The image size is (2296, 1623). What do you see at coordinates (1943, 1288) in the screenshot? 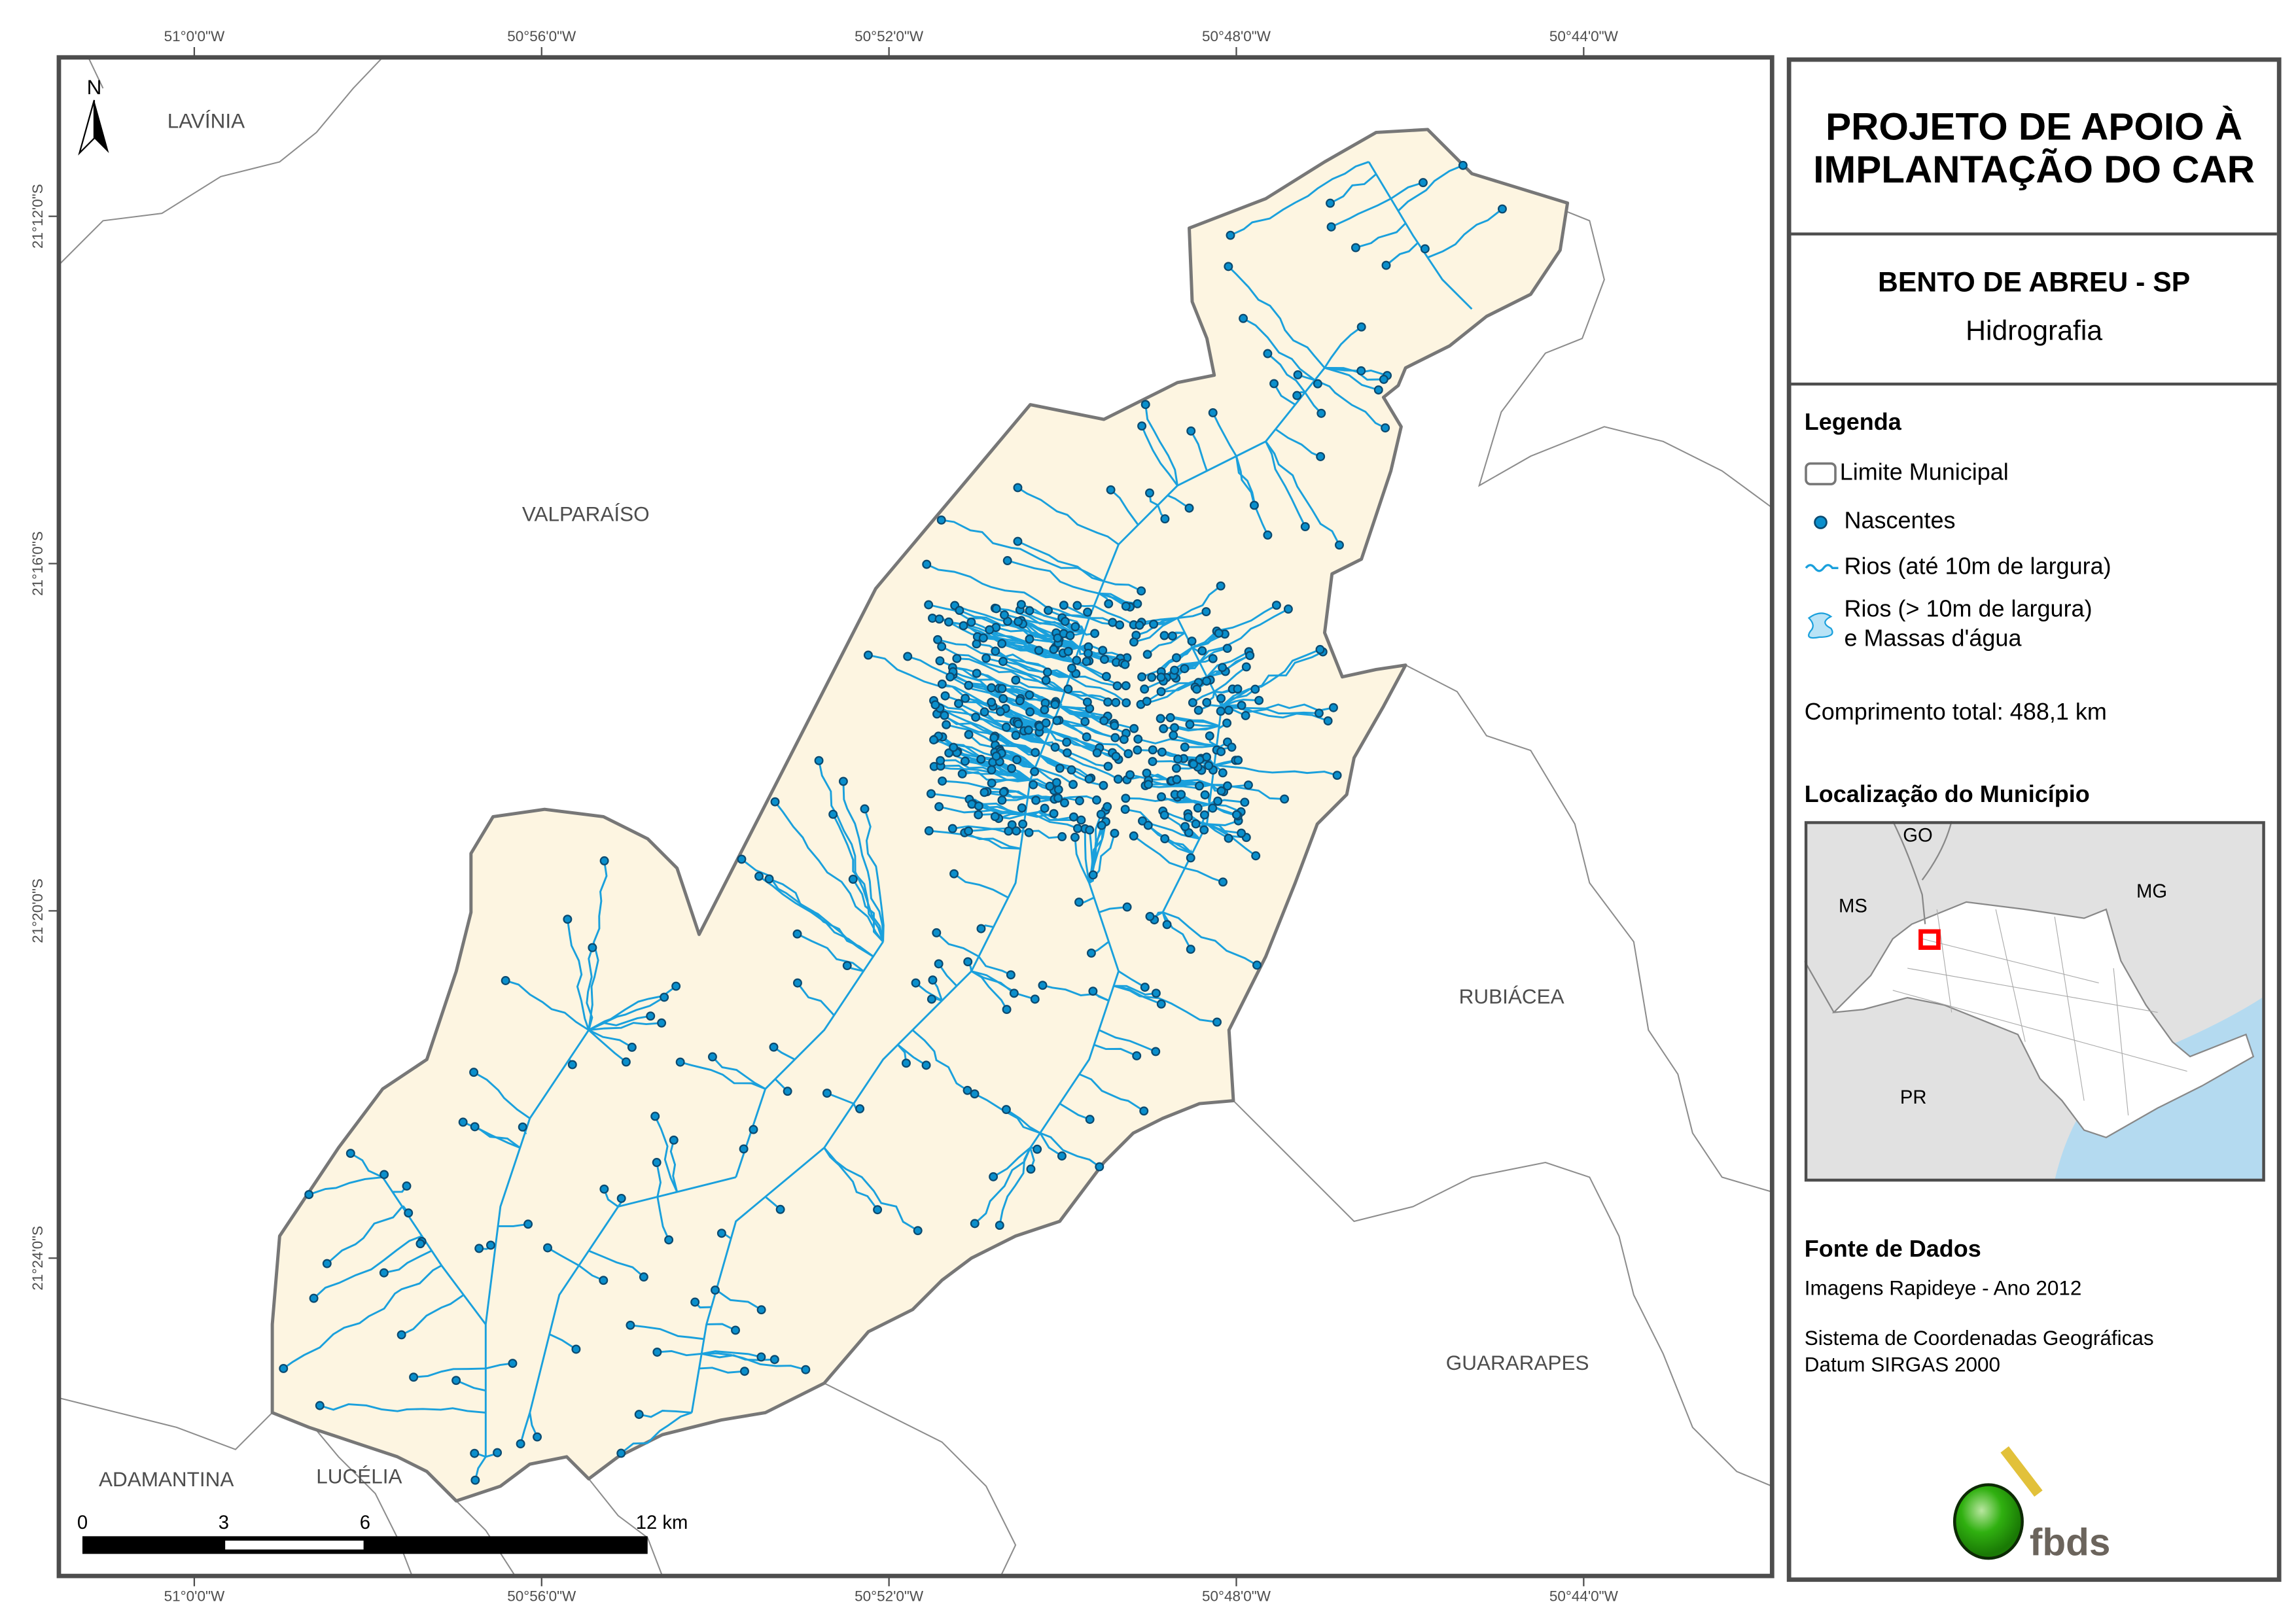
I see `source-line: Imagens Rapideye - Ano 2012` at bounding box center [1943, 1288].